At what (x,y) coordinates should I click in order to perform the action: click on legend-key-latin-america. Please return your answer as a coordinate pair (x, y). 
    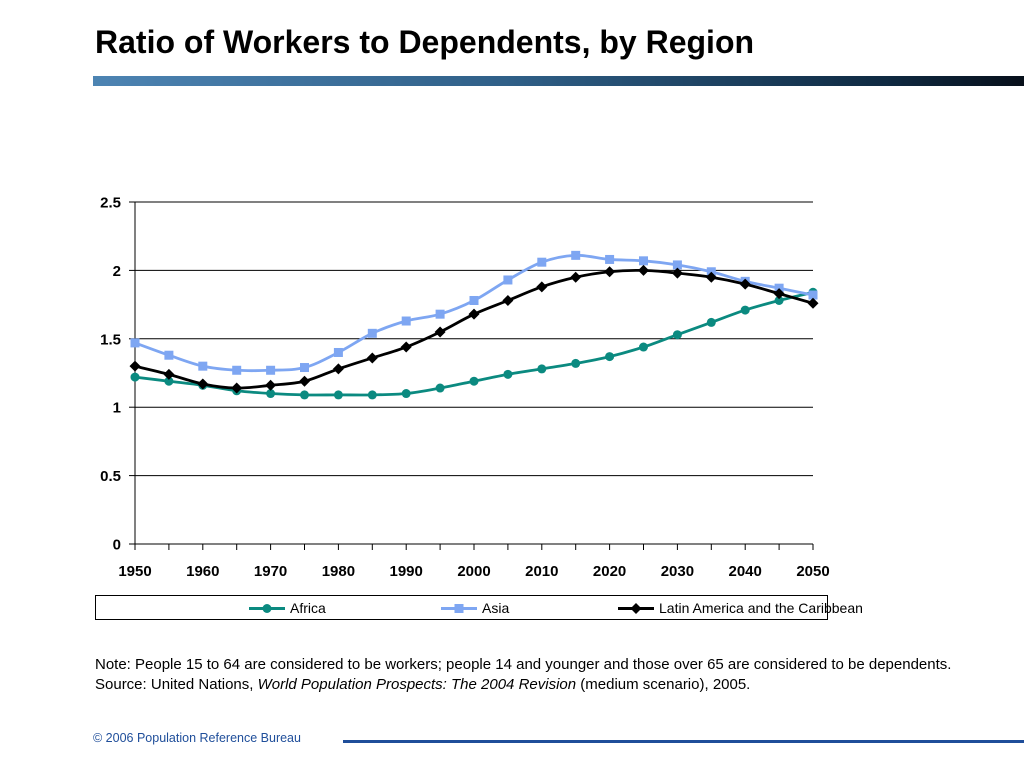
    Looking at the image, I should click on (636, 608).